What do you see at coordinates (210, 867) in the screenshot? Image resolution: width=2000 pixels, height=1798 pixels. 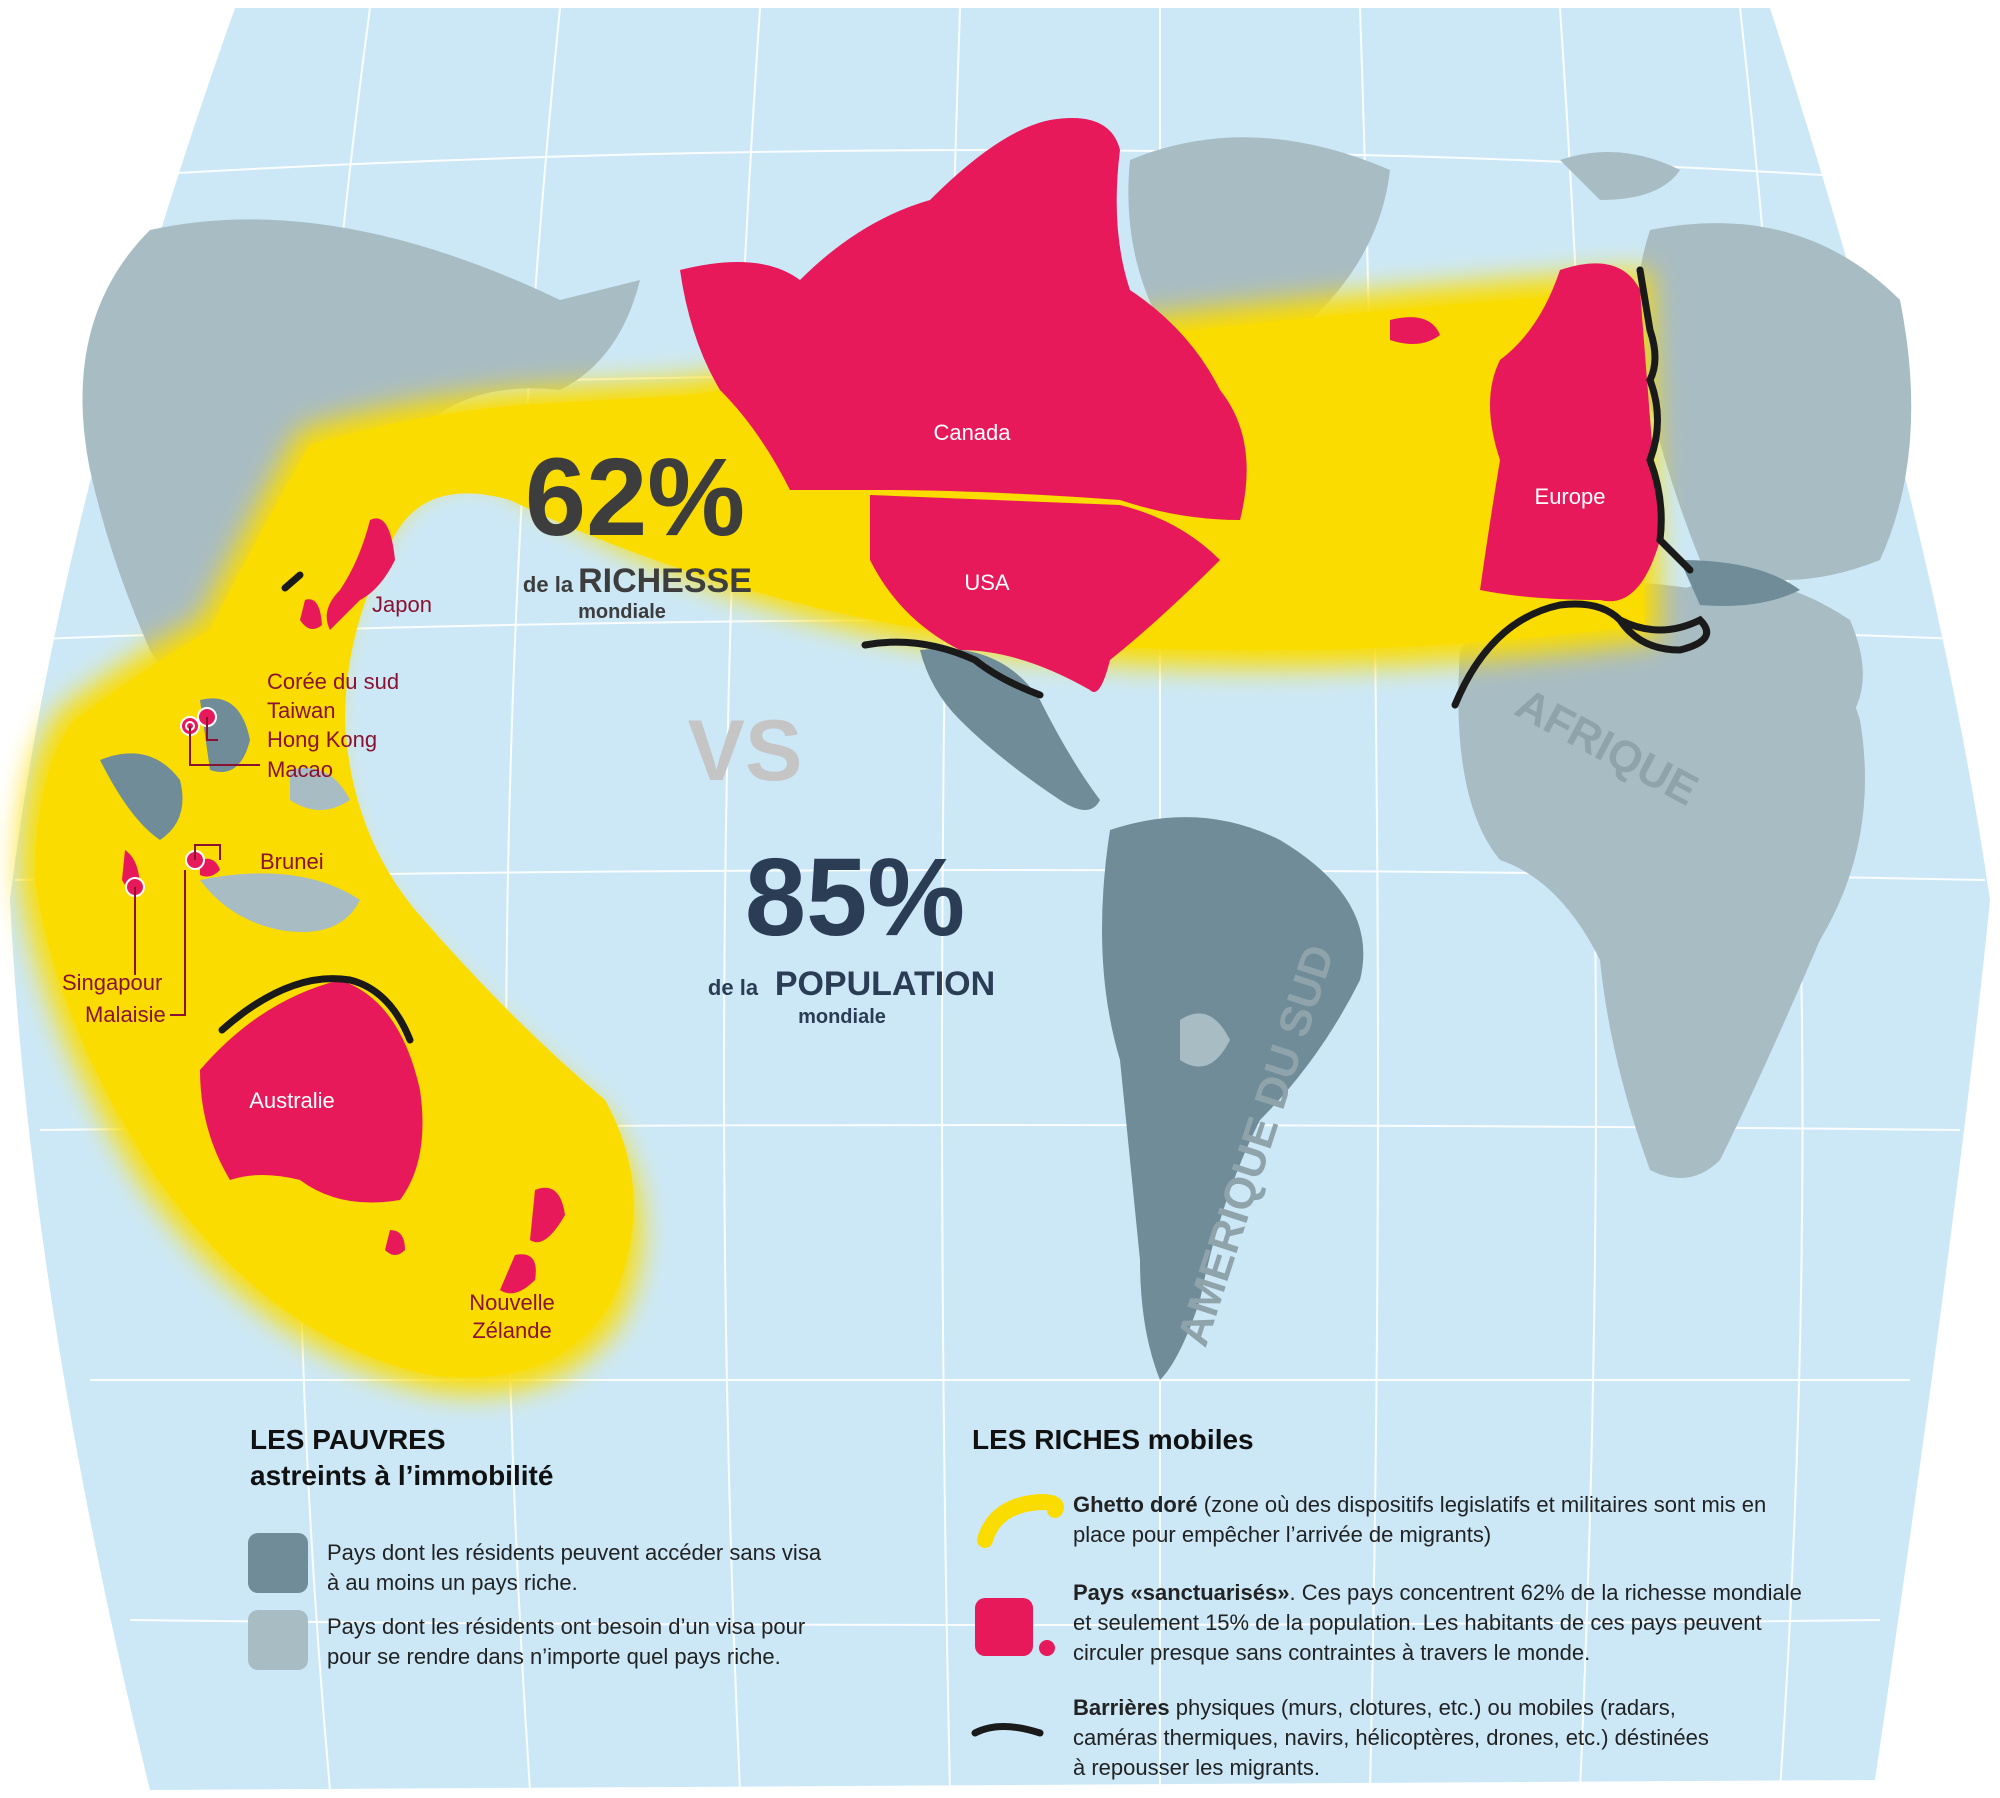 I see `borneo-brunei` at bounding box center [210, 867].